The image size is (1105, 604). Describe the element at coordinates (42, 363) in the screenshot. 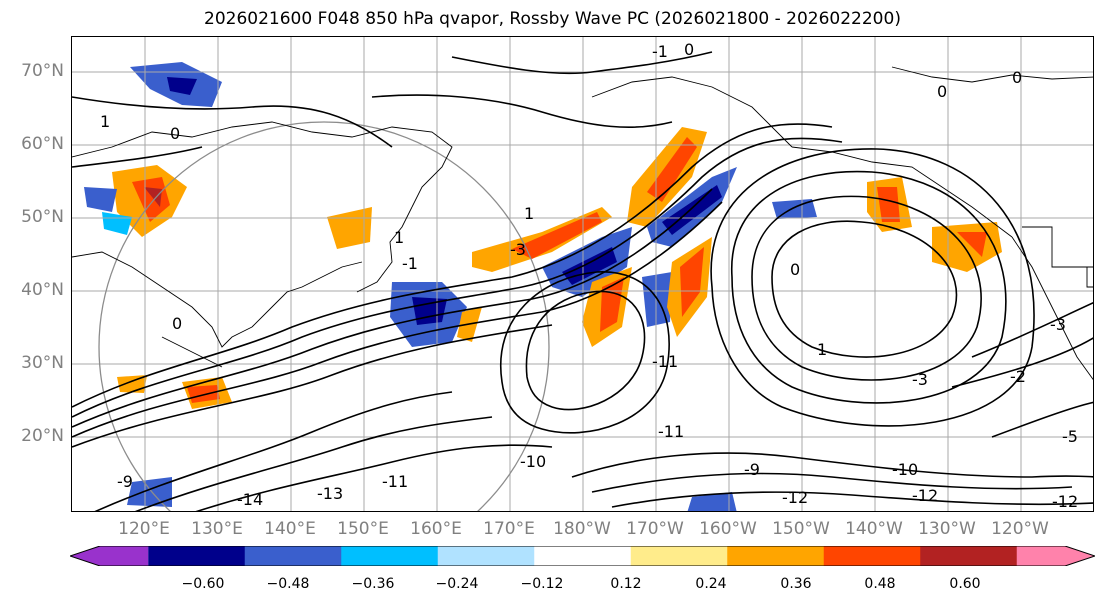

I see `lat-label-30n: 30°N` at that location.